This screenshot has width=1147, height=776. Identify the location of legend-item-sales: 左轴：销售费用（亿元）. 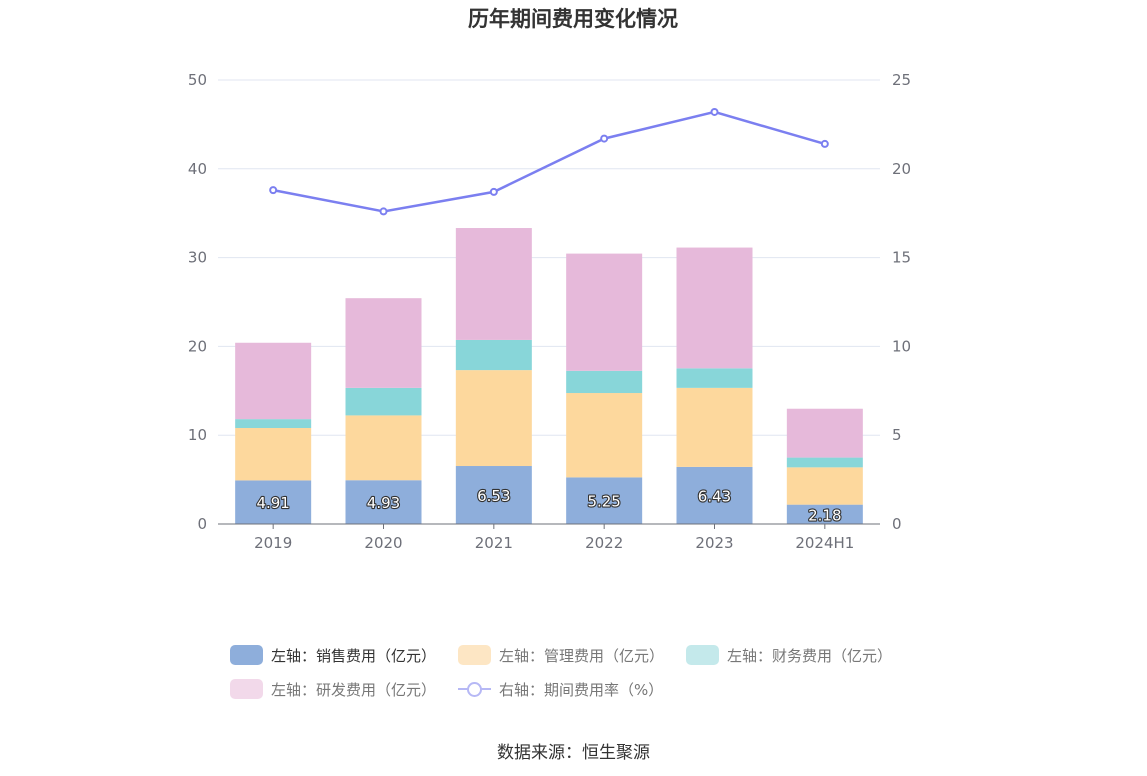
(333, 655).